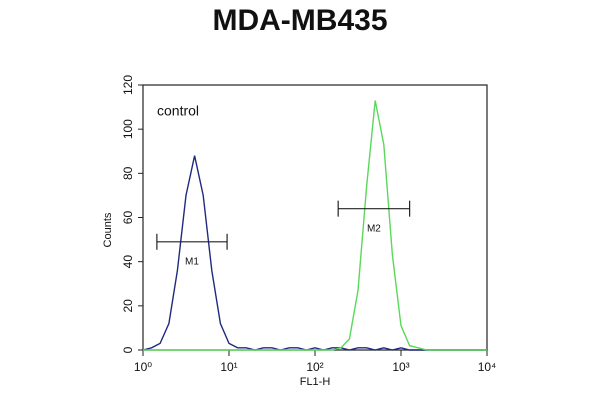  I want to click on annotation: control, so click(178, 111).